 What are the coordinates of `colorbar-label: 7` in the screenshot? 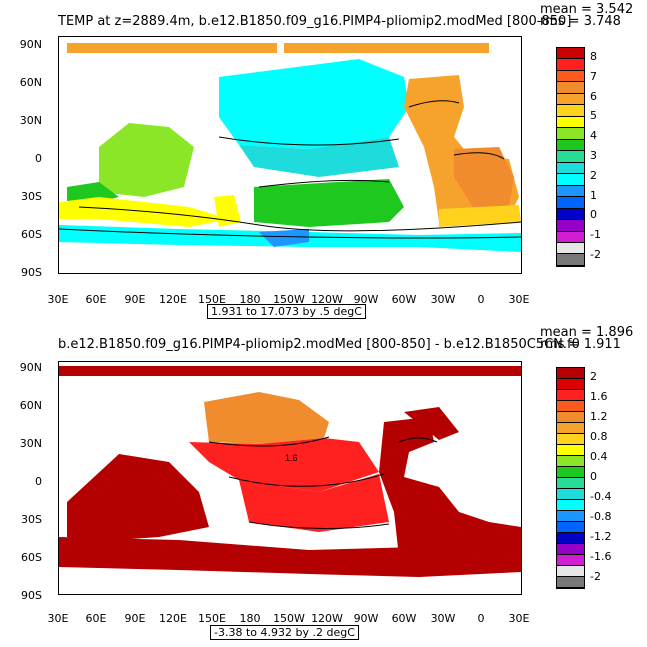 It's located at (593, 76).